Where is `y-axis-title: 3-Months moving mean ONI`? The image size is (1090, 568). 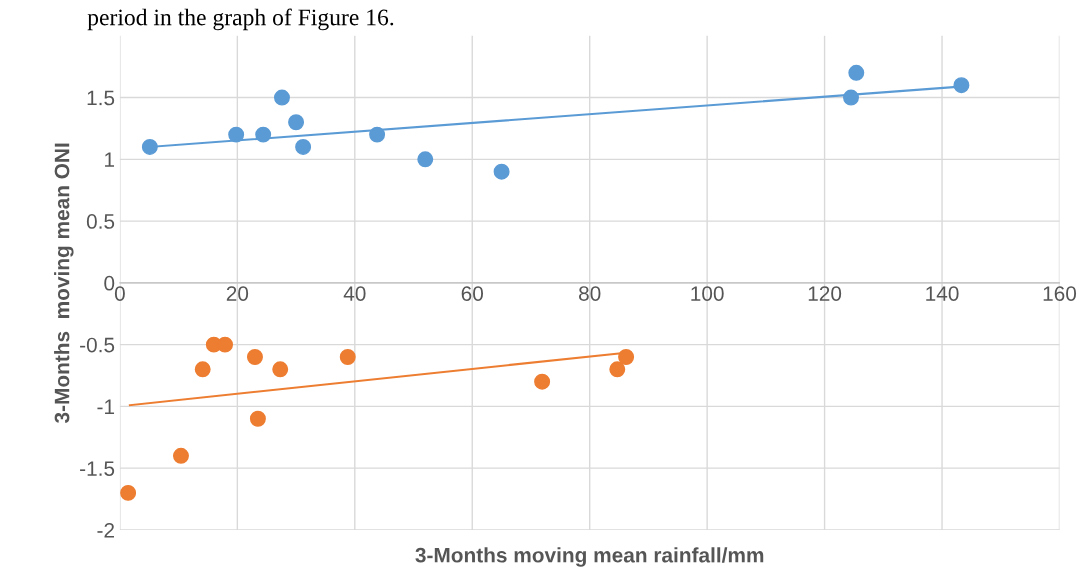
y-axis-title: 3-Months moving mean ONI is located at coordinates (64, 283).